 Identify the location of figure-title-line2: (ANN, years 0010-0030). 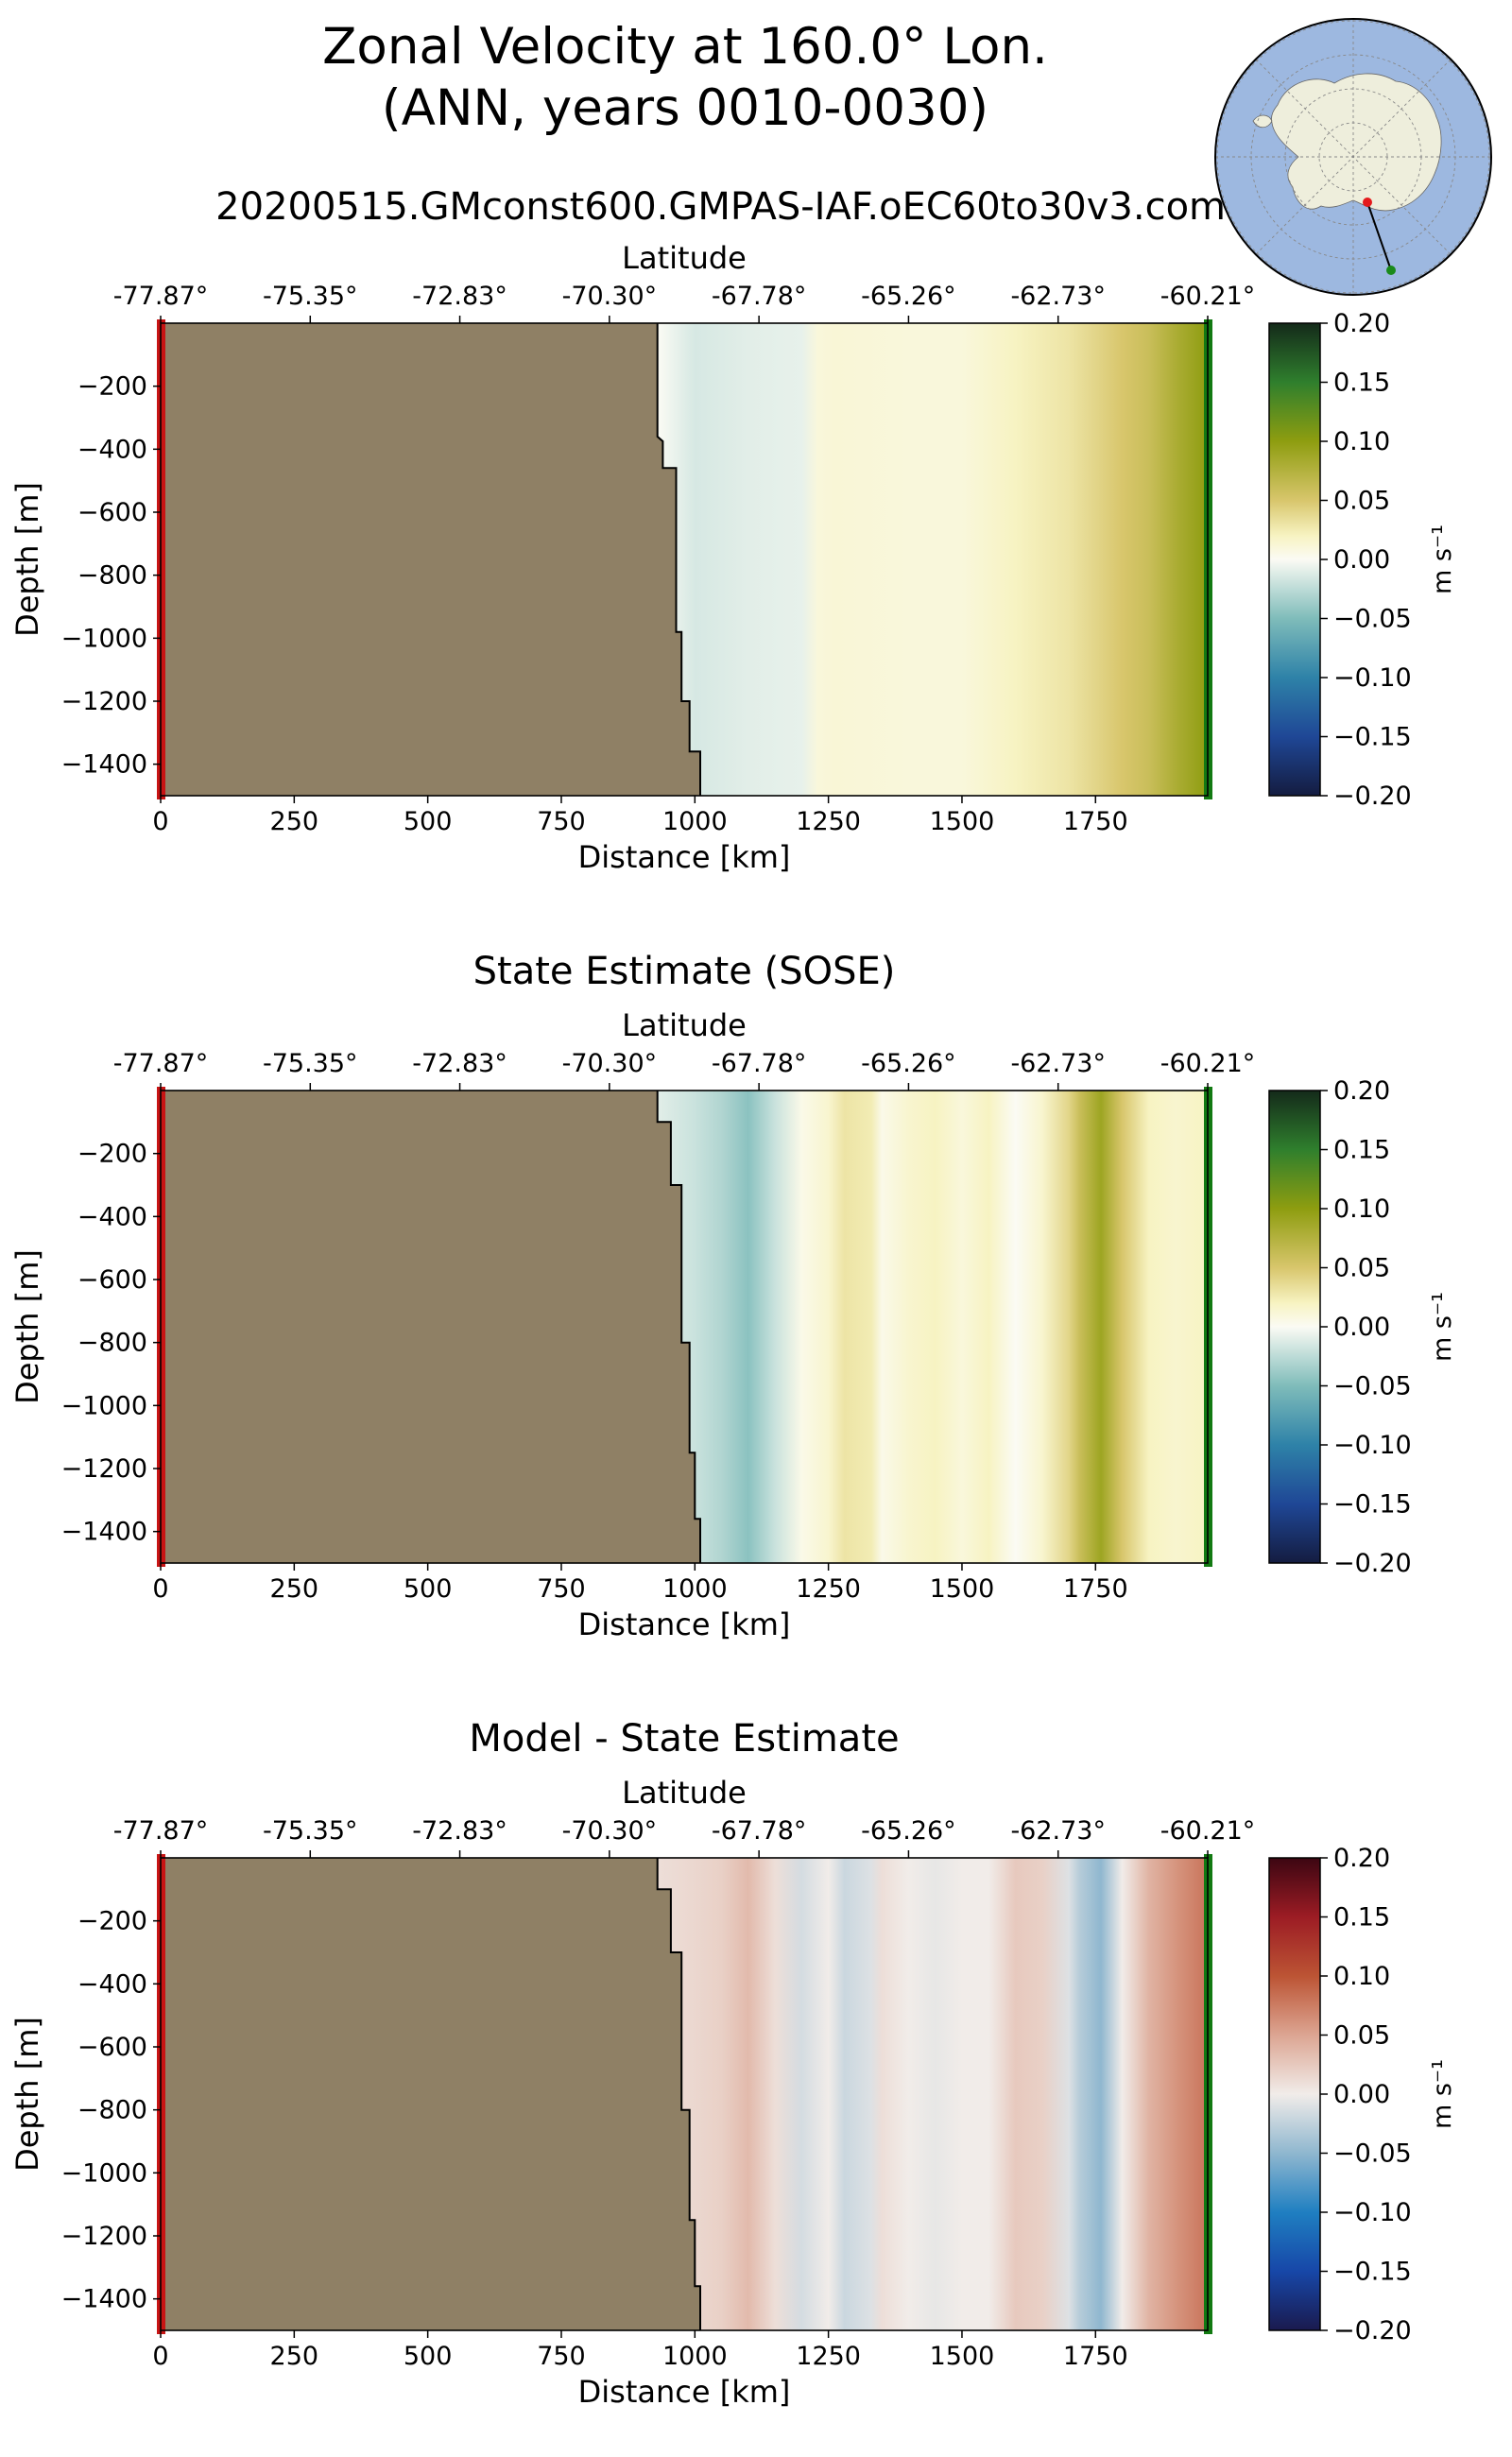
(685, 108).